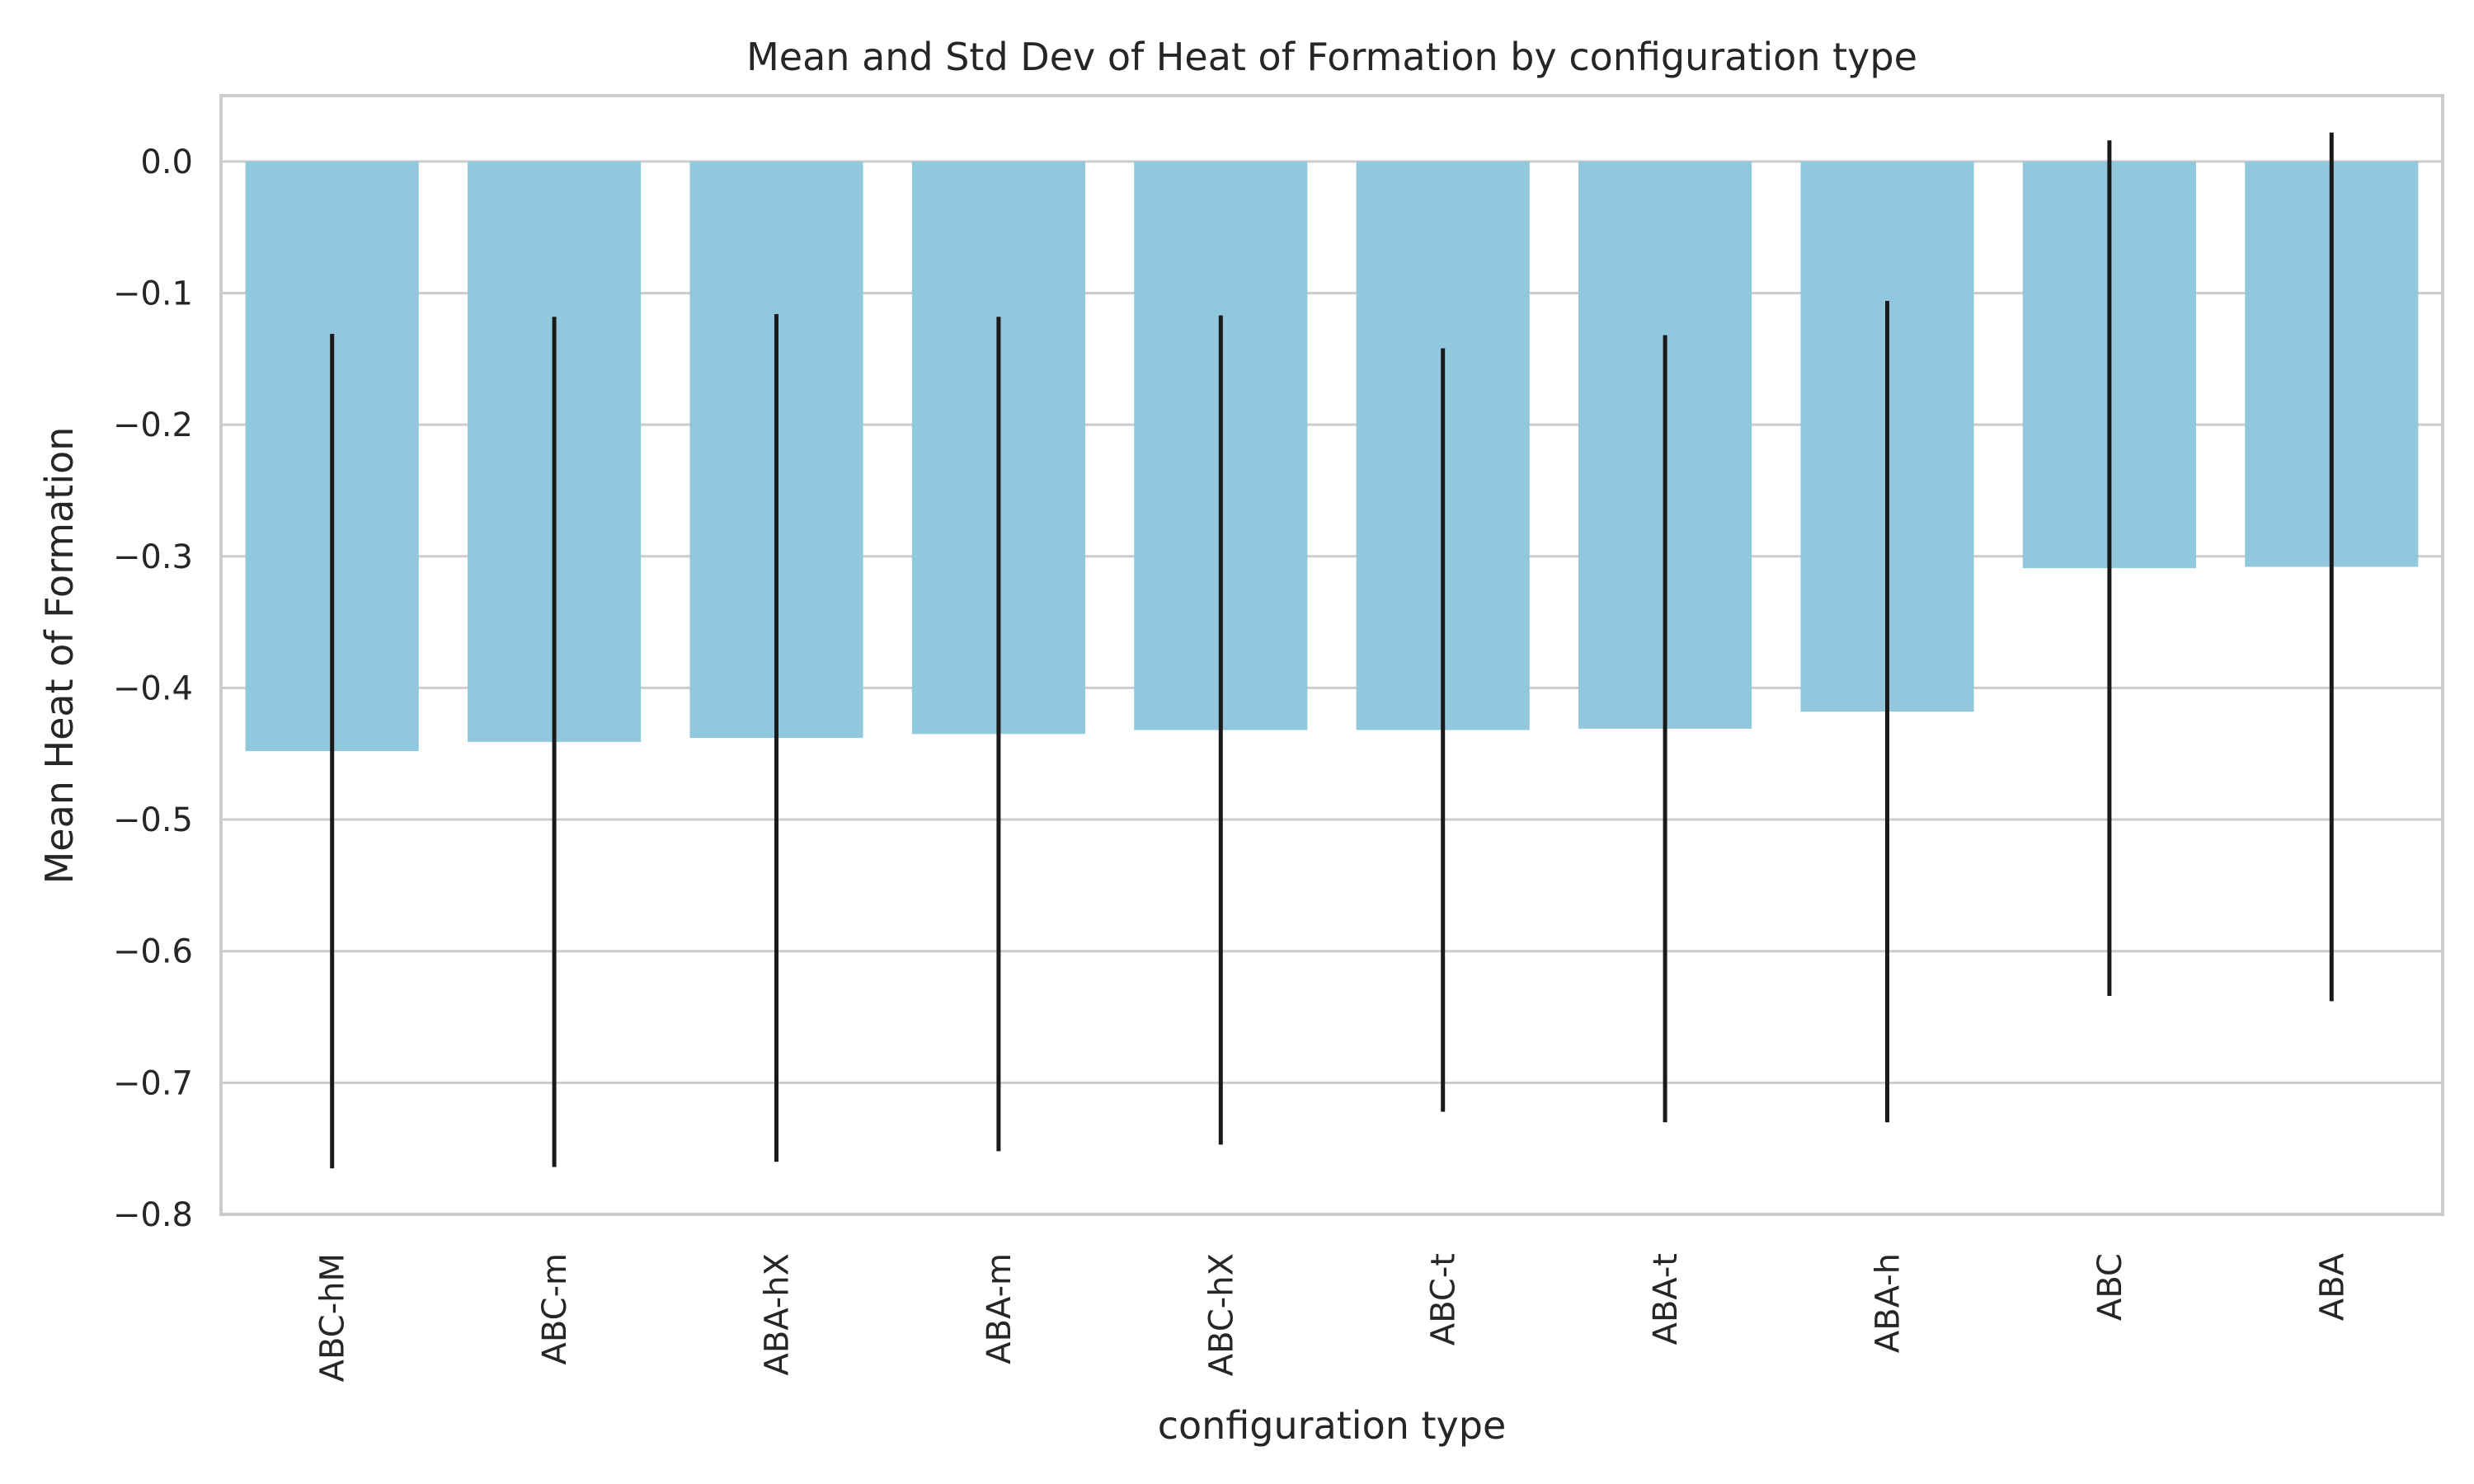 This screenshot has width=2474, height=1484. I want to click on y-tick-label: −0.4, so click(153, 688).